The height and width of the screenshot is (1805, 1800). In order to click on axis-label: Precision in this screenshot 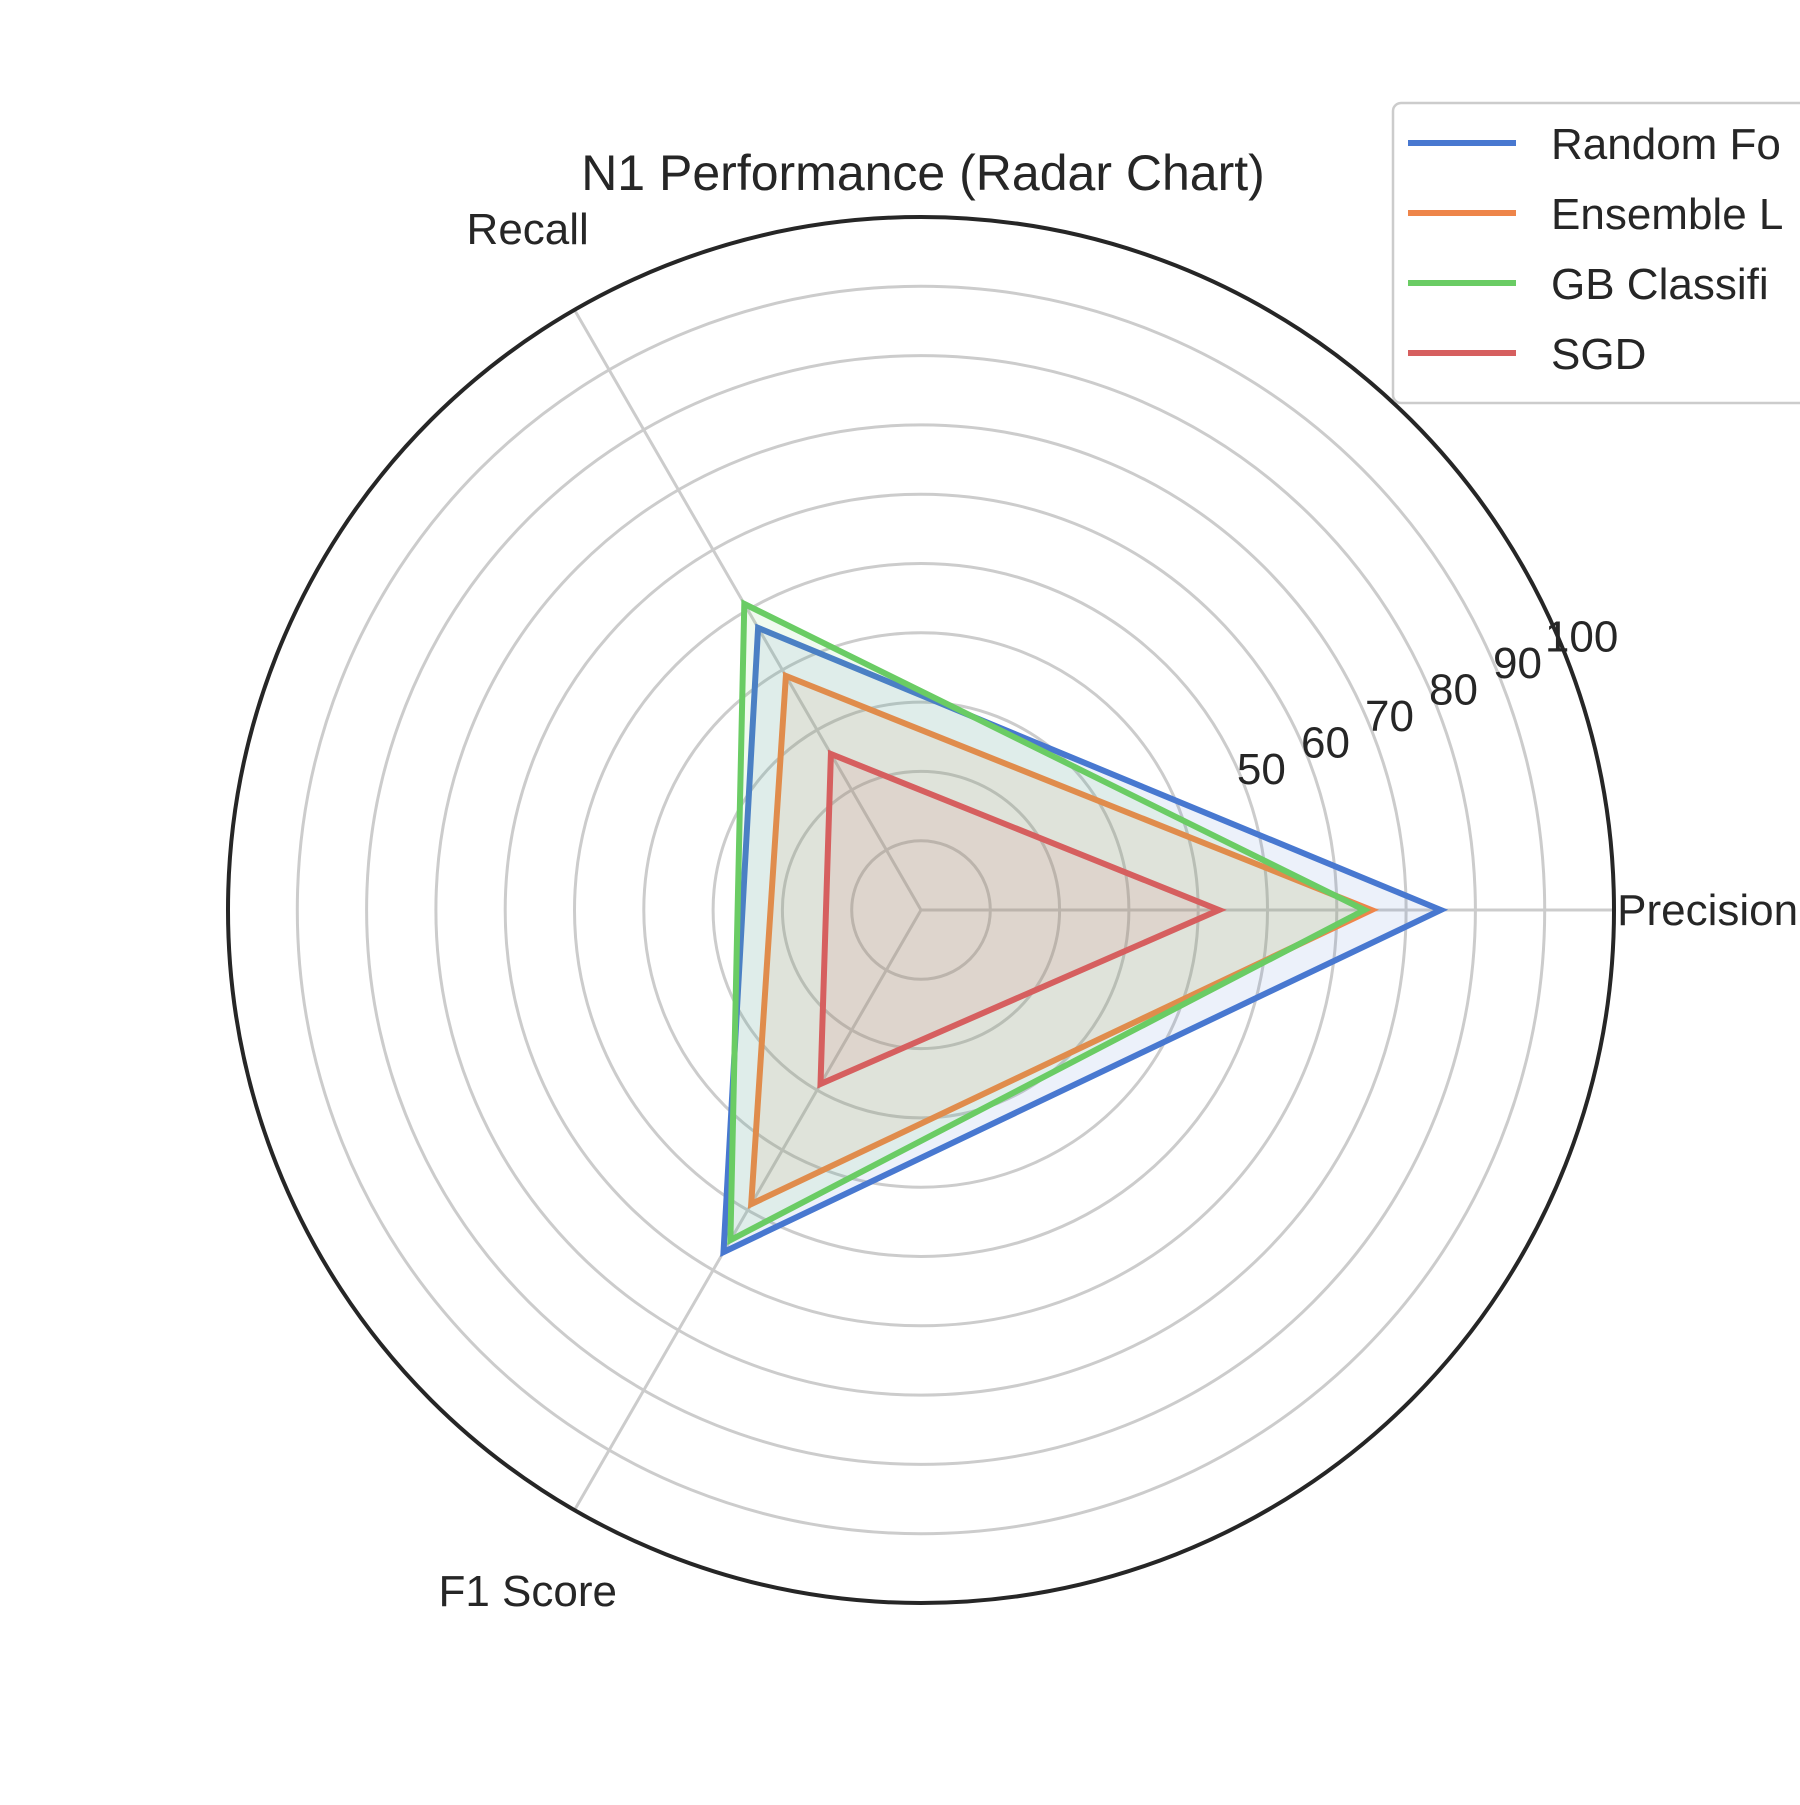, I will do `click(1707, 910)`.